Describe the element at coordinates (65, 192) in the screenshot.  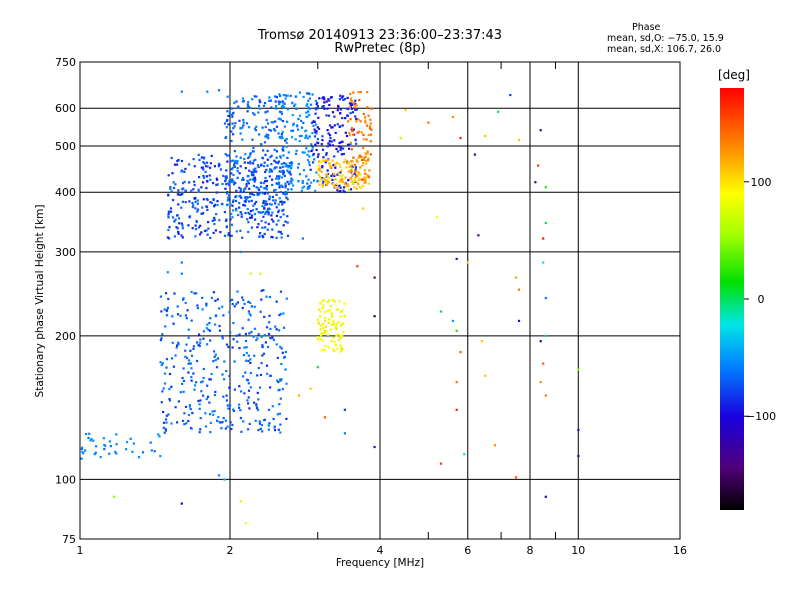
I see `y-tick-label: 400` at that location.